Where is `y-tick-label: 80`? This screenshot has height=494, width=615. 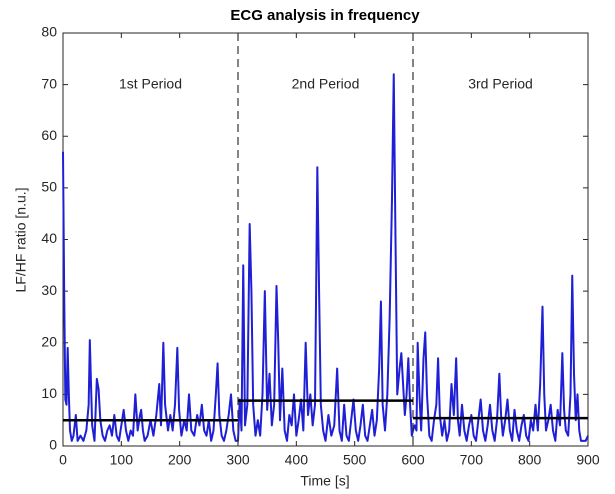
y-tick-label: 80 is located at coordinates (49, 32).